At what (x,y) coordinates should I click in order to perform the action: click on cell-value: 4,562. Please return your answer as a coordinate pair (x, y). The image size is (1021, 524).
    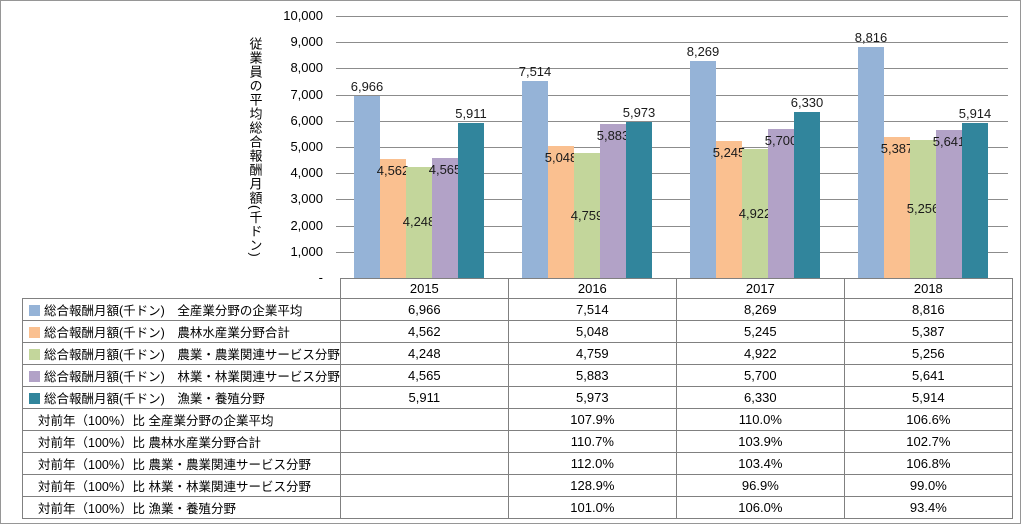
    Looking at the image, I should click on (424, 331).